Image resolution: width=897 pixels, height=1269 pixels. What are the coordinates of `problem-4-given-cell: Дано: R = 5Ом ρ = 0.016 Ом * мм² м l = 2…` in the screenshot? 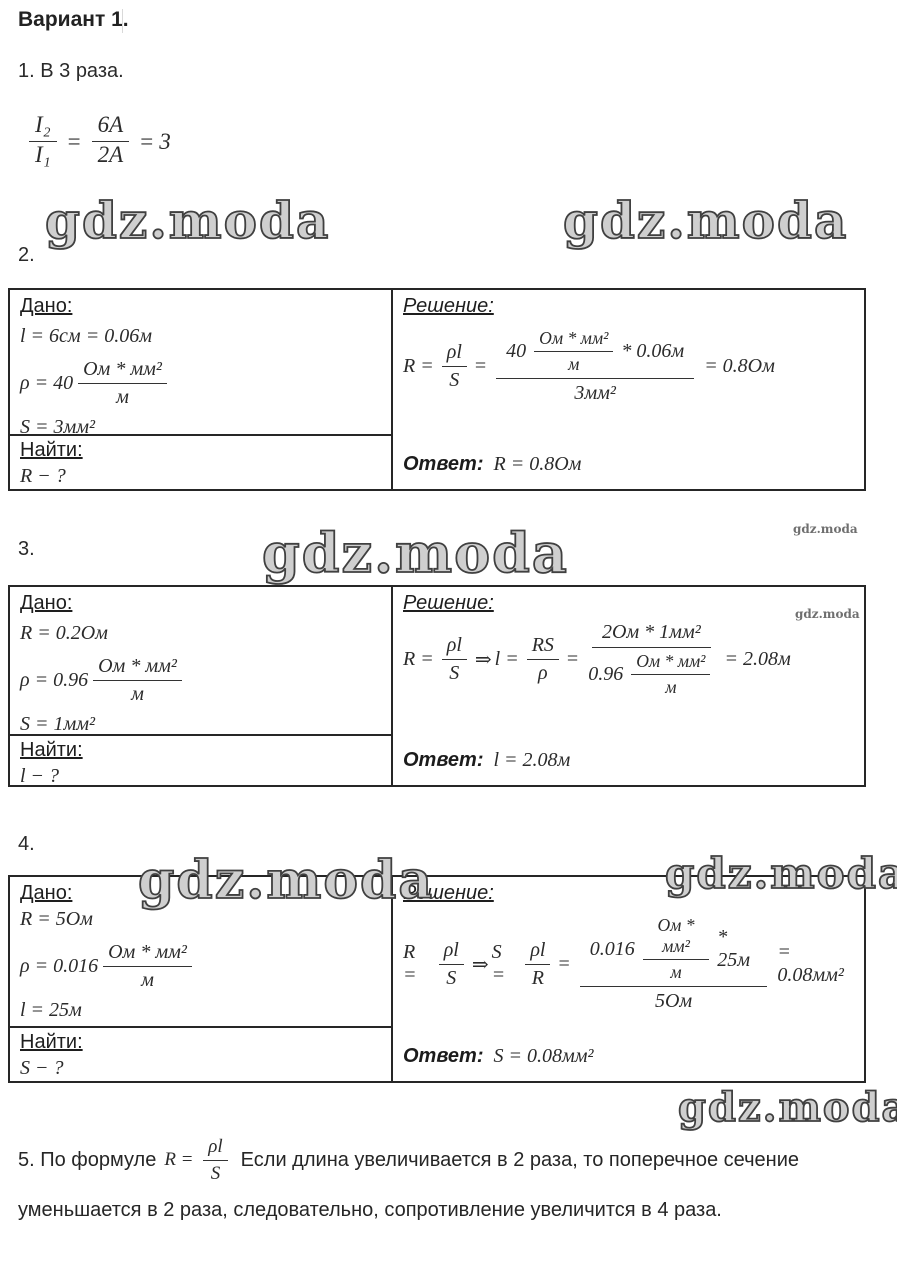 It's located at (200, 952).